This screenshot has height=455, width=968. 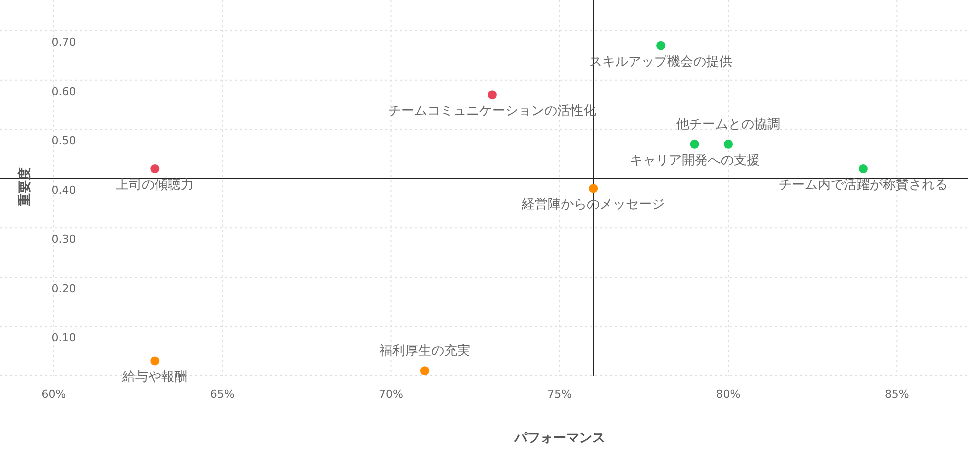 I want to click on y-axis-title: 重要度, so click(x=25, y=187).